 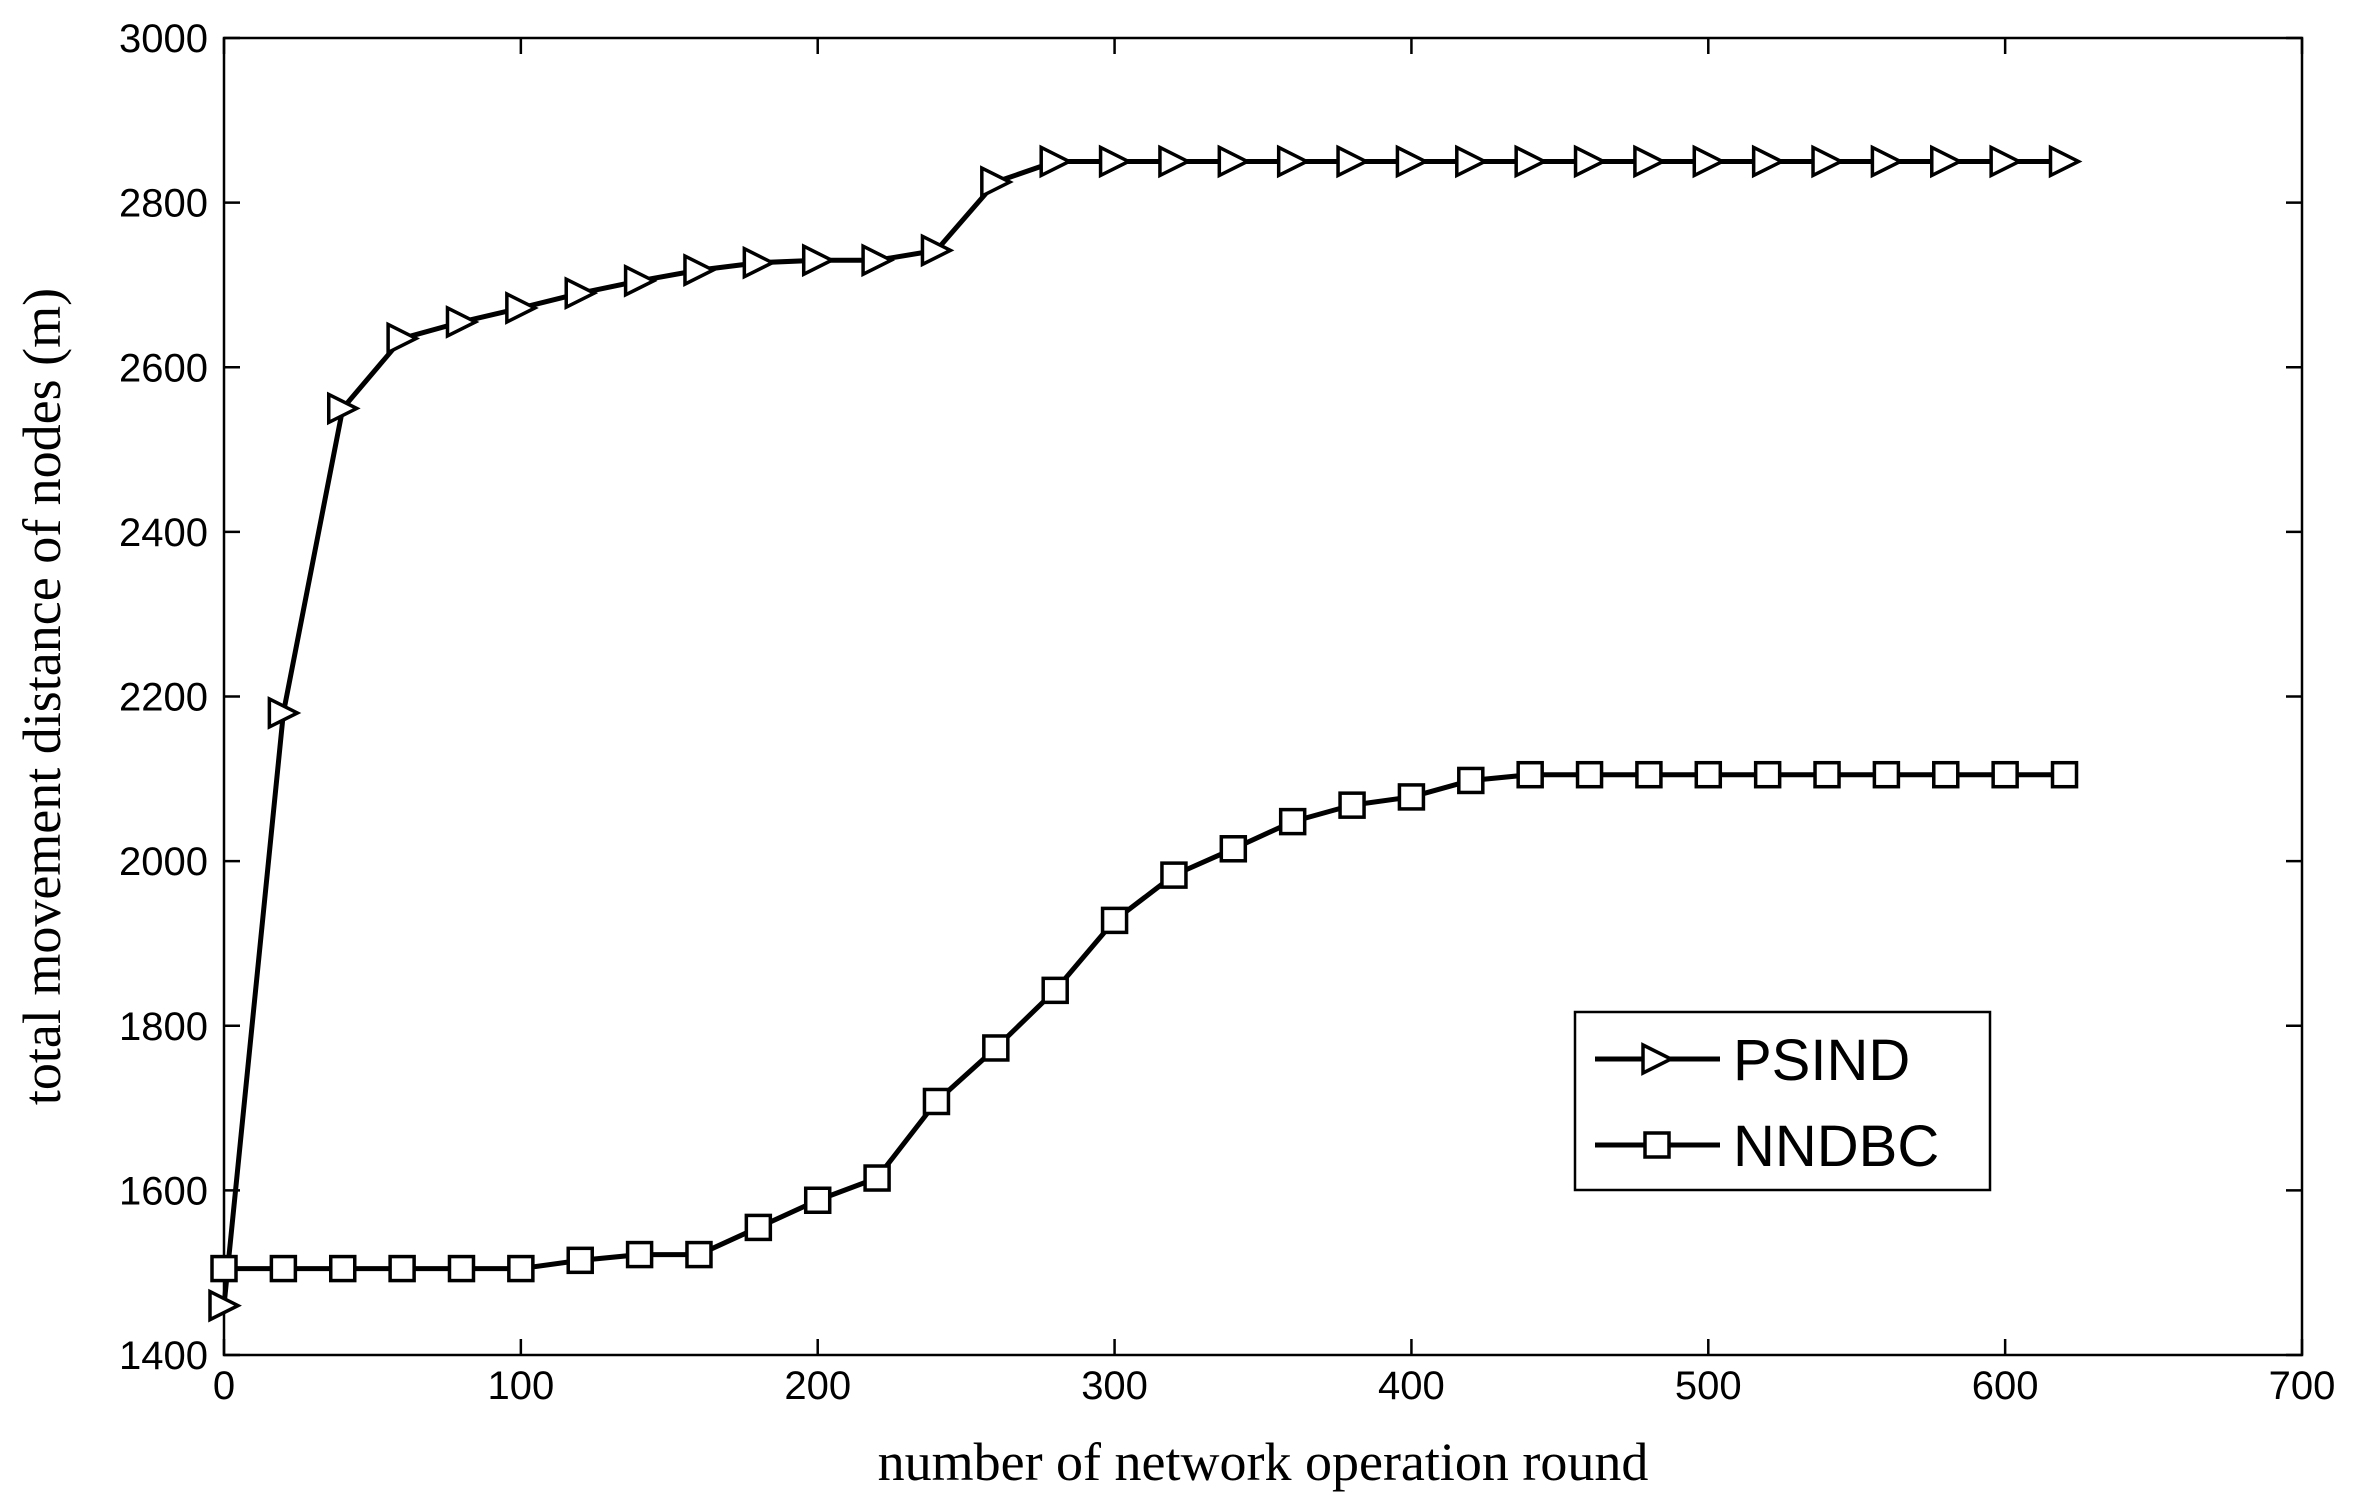 What do you see at coordinates (2005, 1386) in the screenshot?
I see `x-tick-label: 600` at bounding box center [2005, 1386].